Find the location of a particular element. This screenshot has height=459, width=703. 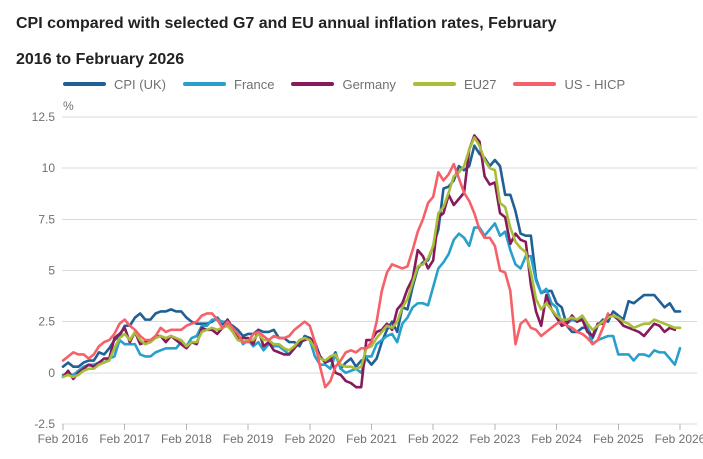

x-axis-tick-label: Feb 2020 is located at coordinates (309, 439).